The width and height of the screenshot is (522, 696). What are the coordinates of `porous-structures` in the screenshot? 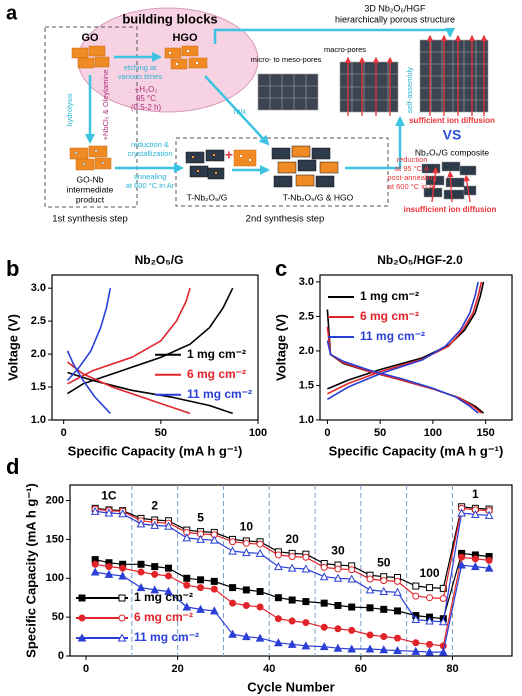 It's located at (373, 76).